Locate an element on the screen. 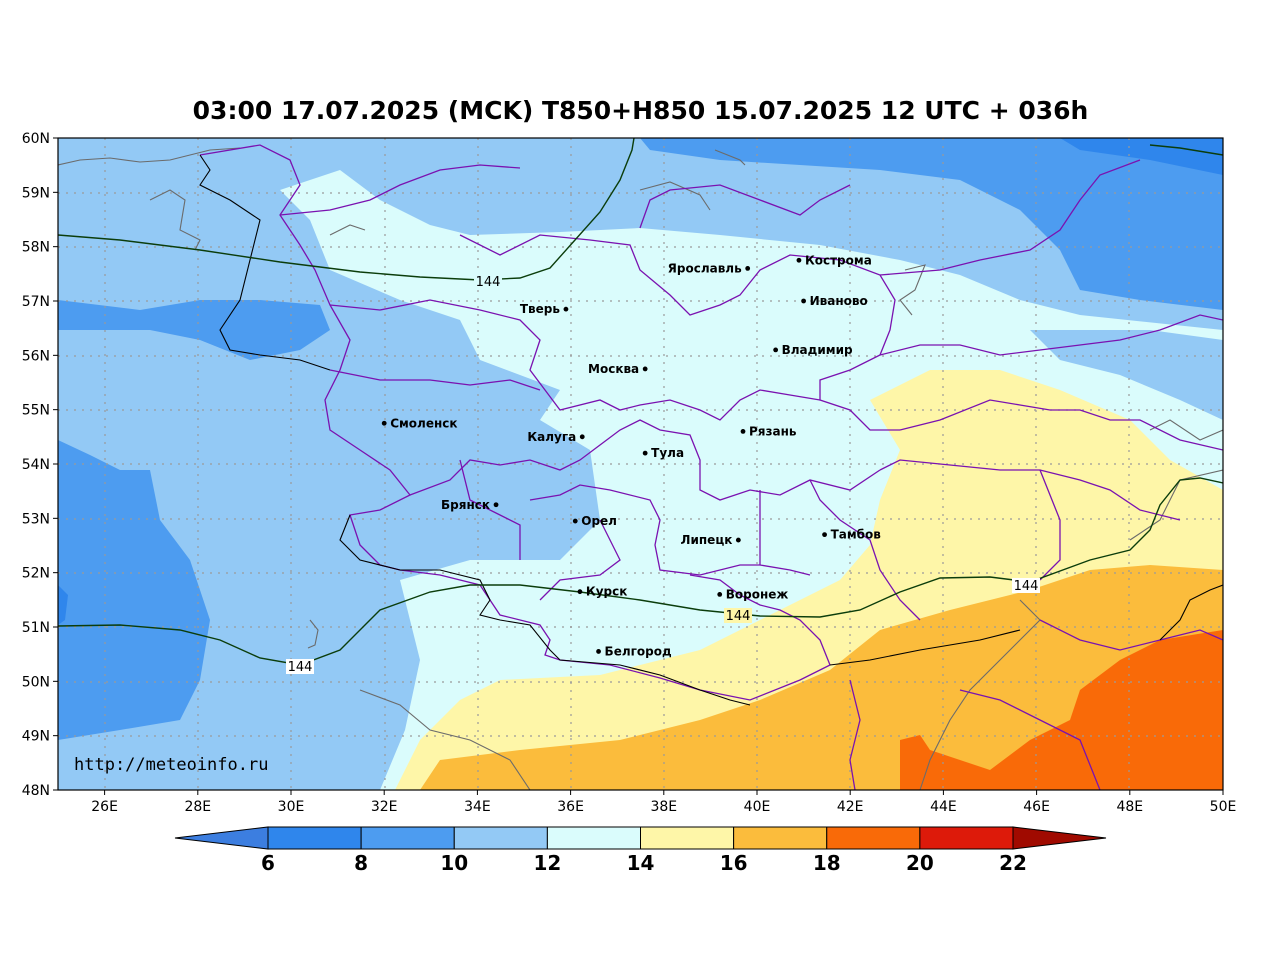  city-label: Белгород is located at coordinates (638, 651).